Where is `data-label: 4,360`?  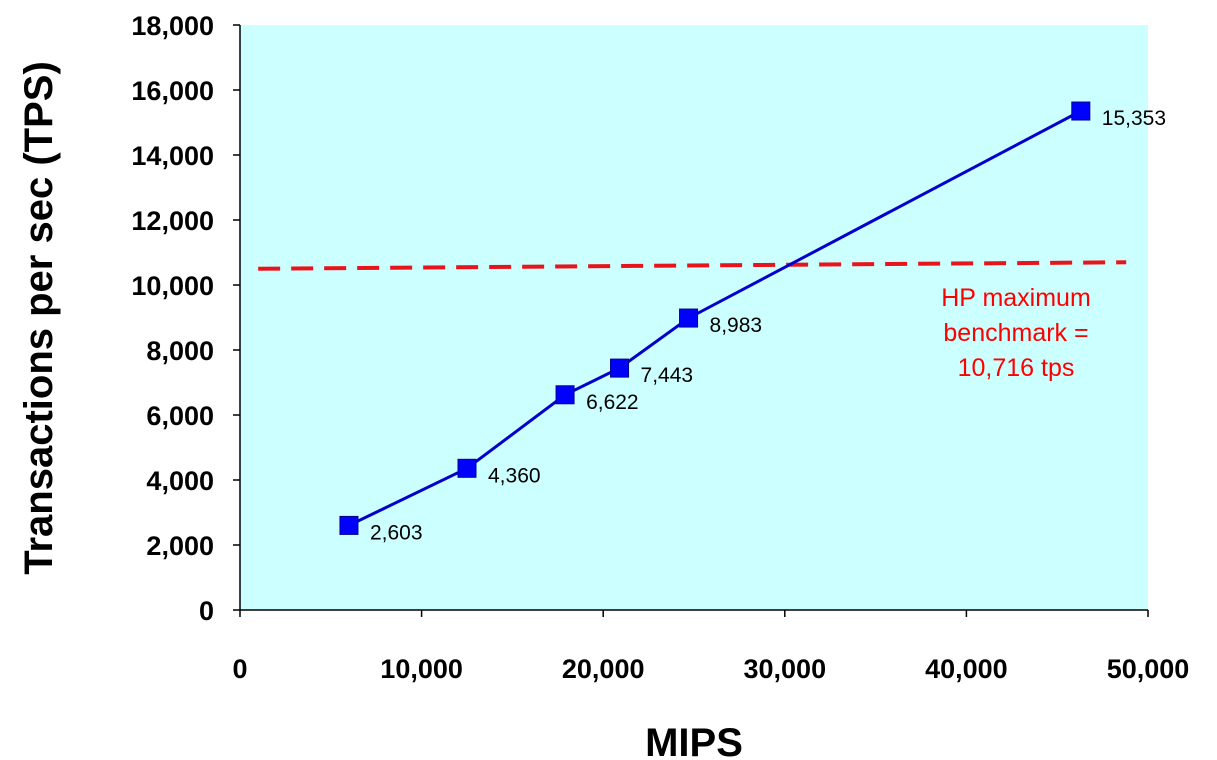
data-label: 4,360 is located at coordinates (514, 475).